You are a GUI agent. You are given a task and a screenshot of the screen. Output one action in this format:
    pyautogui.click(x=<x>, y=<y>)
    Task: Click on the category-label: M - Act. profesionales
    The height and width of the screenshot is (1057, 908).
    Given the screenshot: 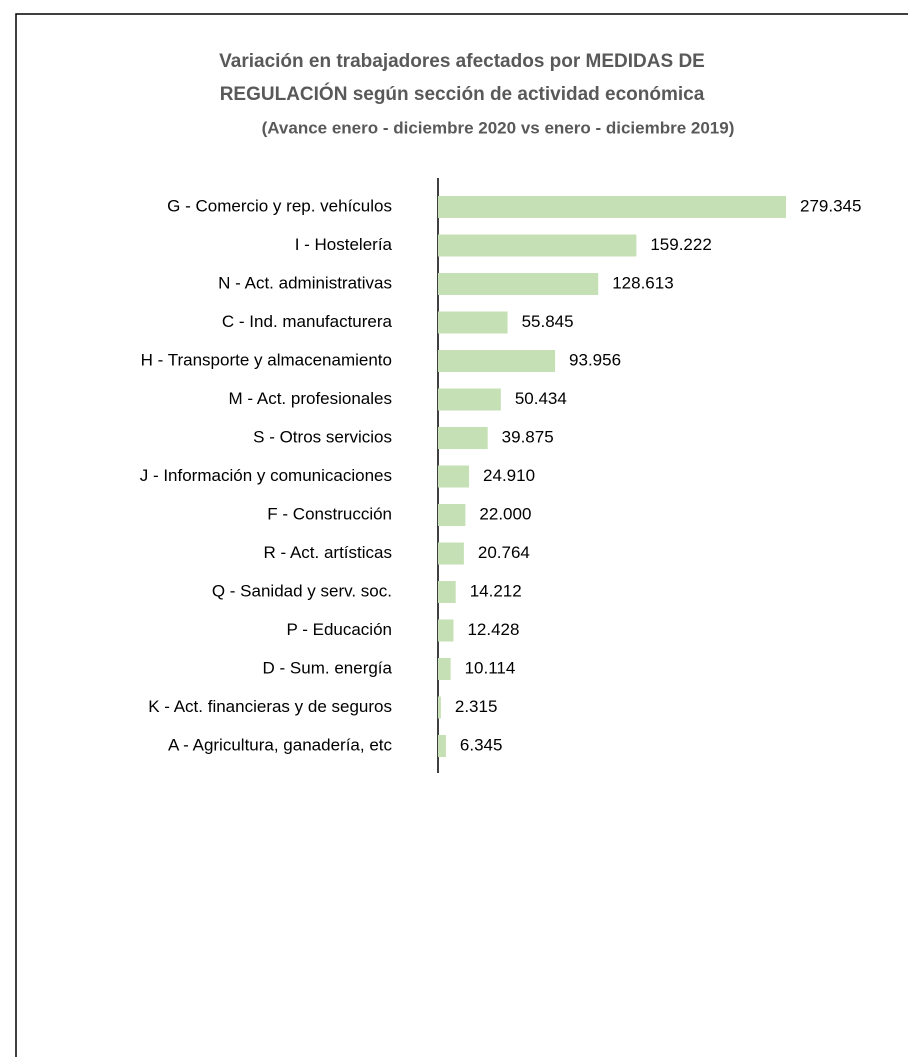 What is the action you would take?
    pyautogui.click(x=310, y=398)
    